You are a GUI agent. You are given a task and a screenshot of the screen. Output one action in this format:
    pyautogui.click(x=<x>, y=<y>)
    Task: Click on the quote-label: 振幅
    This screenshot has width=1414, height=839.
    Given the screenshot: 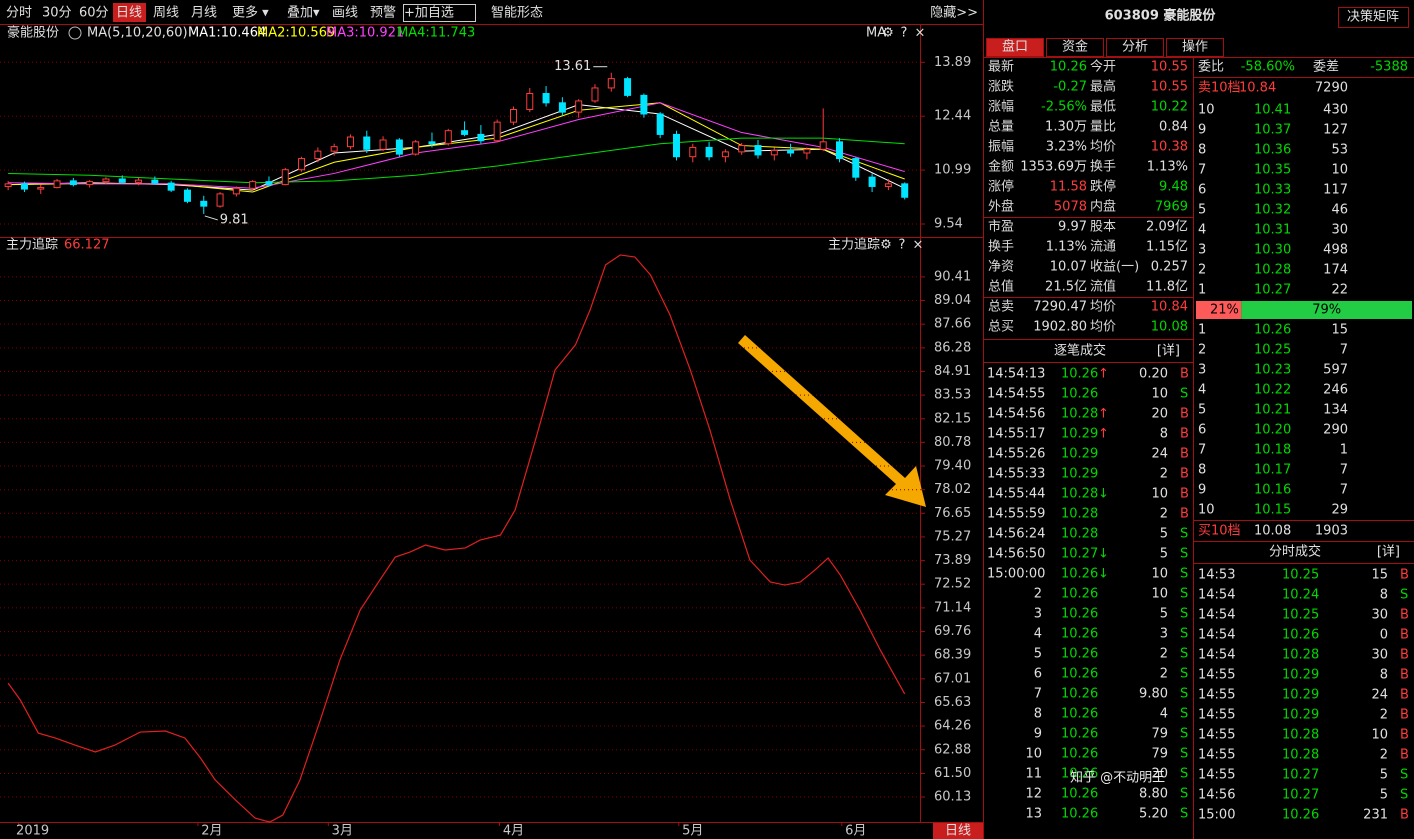 What is the action you would take?
    pyautogui.click(x=1001, y=147)
    